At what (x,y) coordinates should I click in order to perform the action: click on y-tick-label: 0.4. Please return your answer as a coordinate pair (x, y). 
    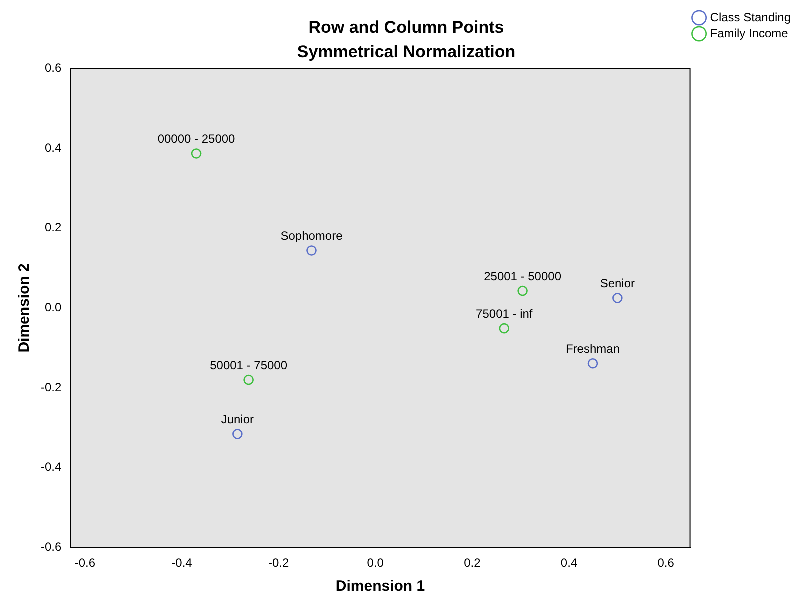
    Looking at the image, I should click on (53, 147).